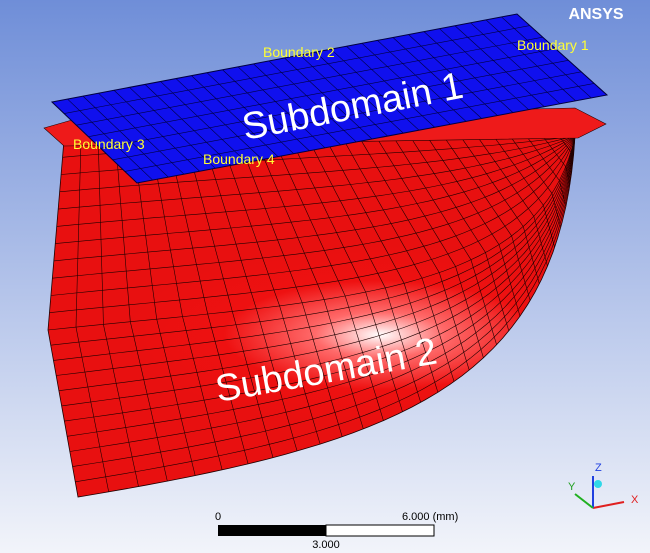 The height and width of the screenshot is (553, 650). What do you see at coordinates (603, 485) in the screenshot?
I see `axis-triad: X Y Z` at bounding box center [603, 485].